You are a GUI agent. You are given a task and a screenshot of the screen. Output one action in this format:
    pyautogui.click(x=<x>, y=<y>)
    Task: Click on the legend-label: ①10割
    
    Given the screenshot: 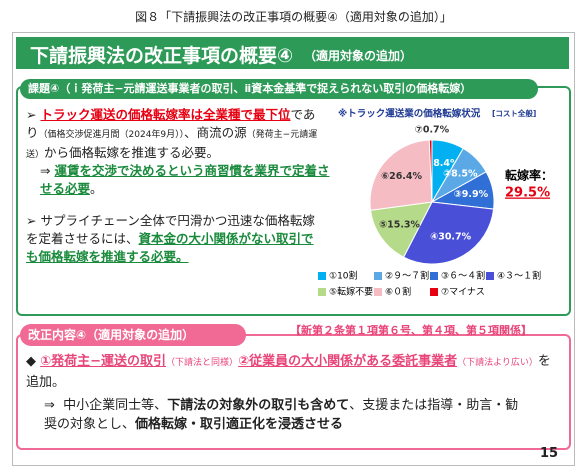 What is the action you would take?
    pyautogui.click(x=343, y=276)
    